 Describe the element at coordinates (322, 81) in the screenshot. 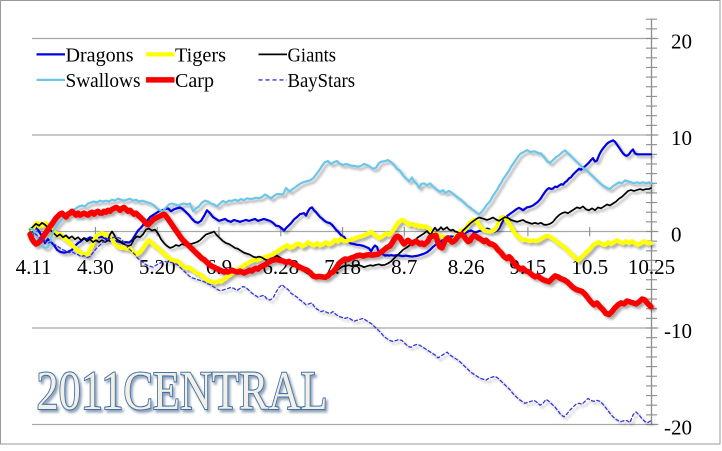

I see `svg-text: BayStars` at that location.